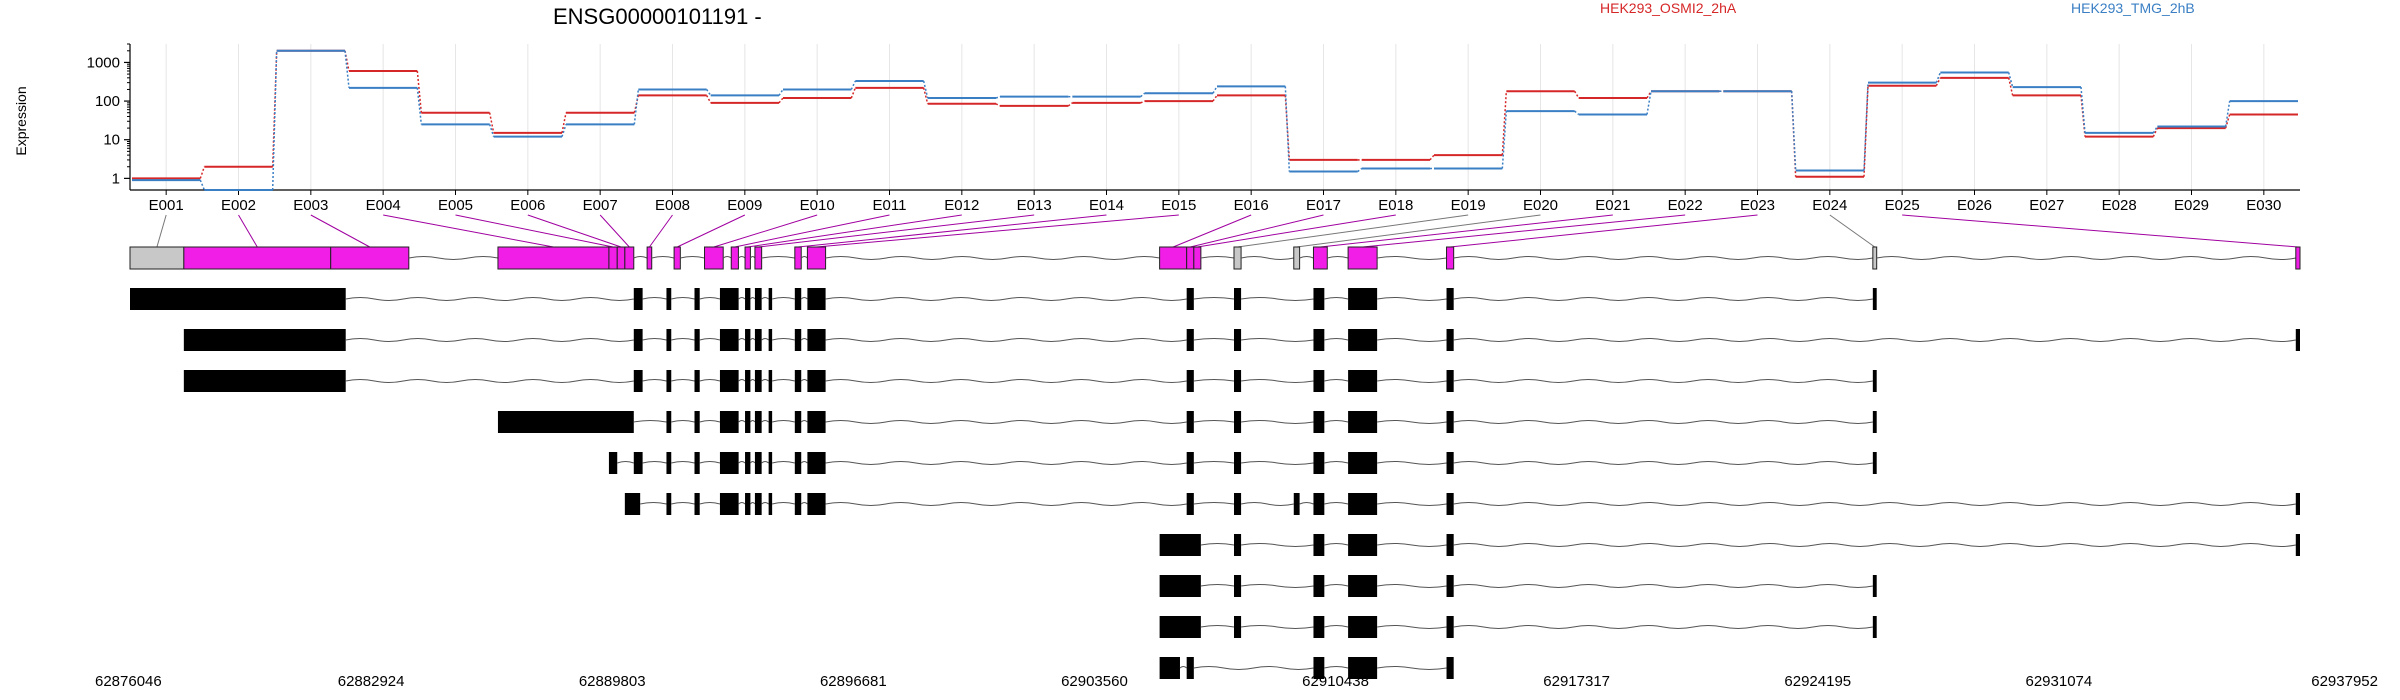 The width and height of the screenshot is (2400, 700). What do you see at coordinates (1974, 205) in the screenshot?
I see `x-tick-label-e026: E026` at bounding box center [1974, 205].